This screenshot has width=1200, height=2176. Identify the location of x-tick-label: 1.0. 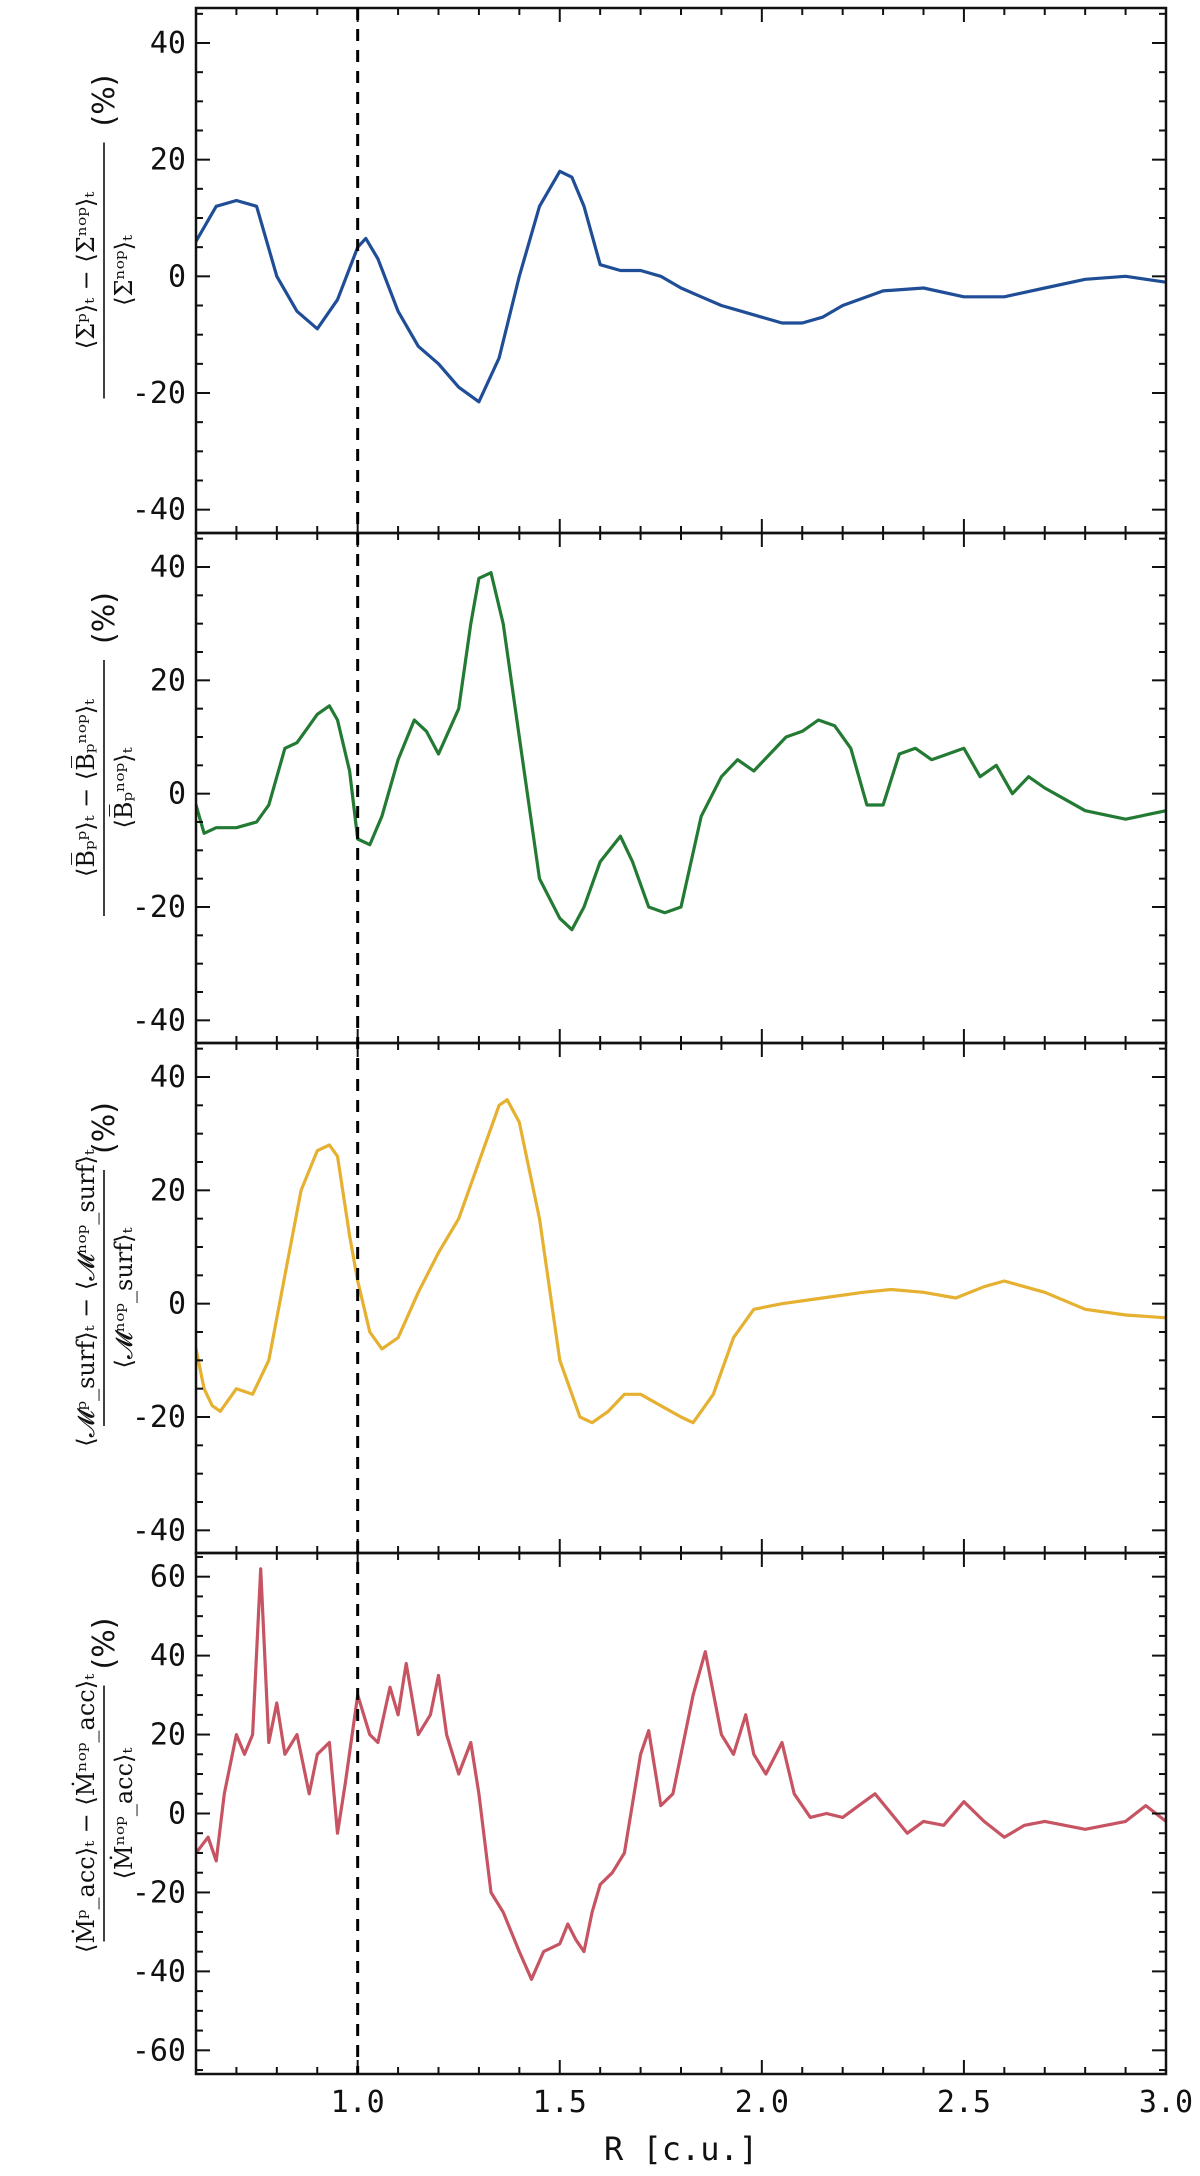
(358, 2102).